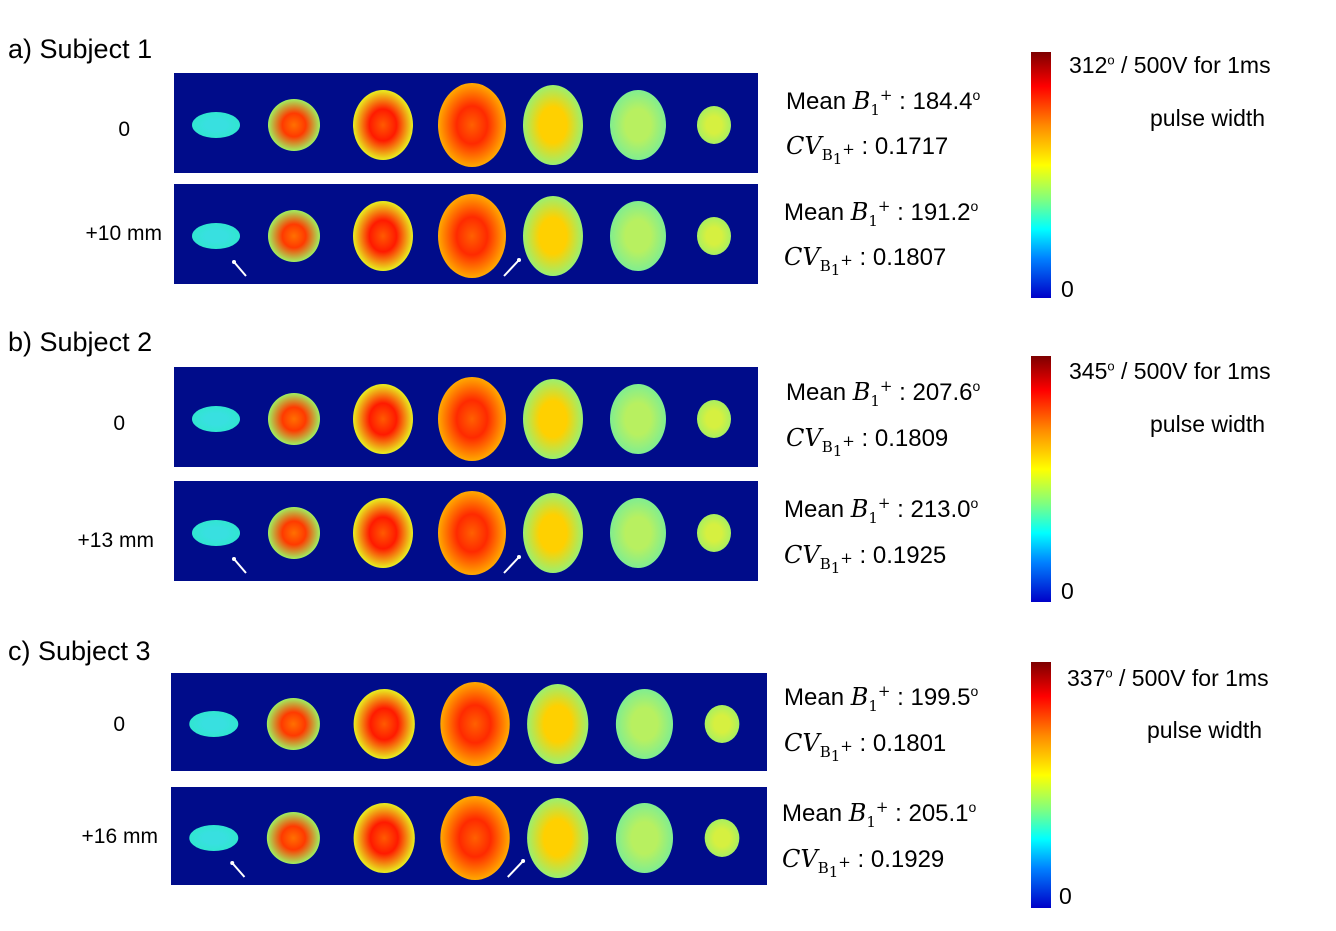 This screenshot has height=931, width=1336. I want to click on mean-b1-stat: Mean B1+ : 184.4o, so click(883, 102).